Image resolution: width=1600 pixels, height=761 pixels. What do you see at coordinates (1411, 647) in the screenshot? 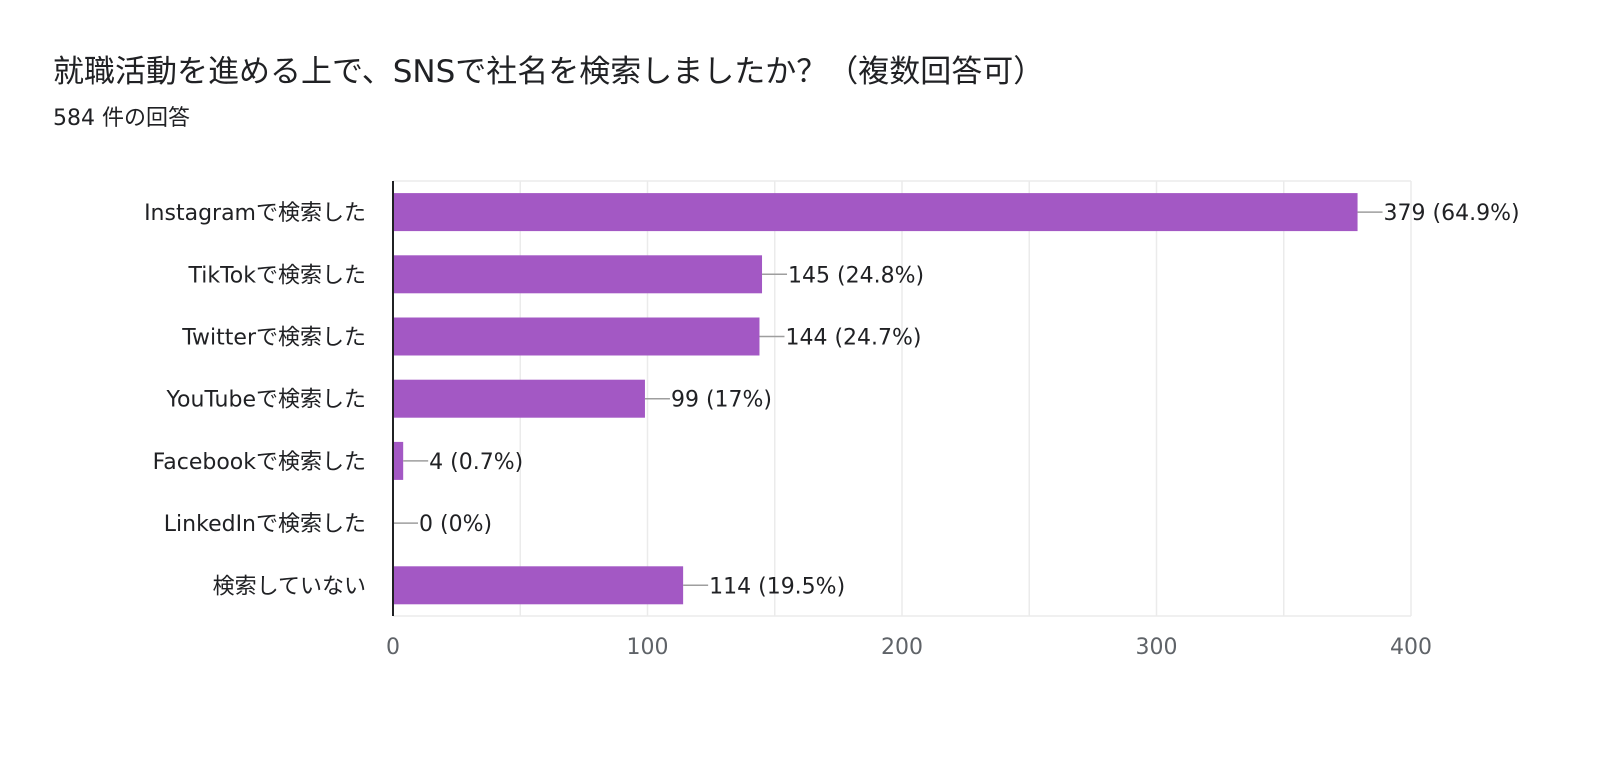
I see `x-tick-label: 400` at bounding box center [1411, 647].